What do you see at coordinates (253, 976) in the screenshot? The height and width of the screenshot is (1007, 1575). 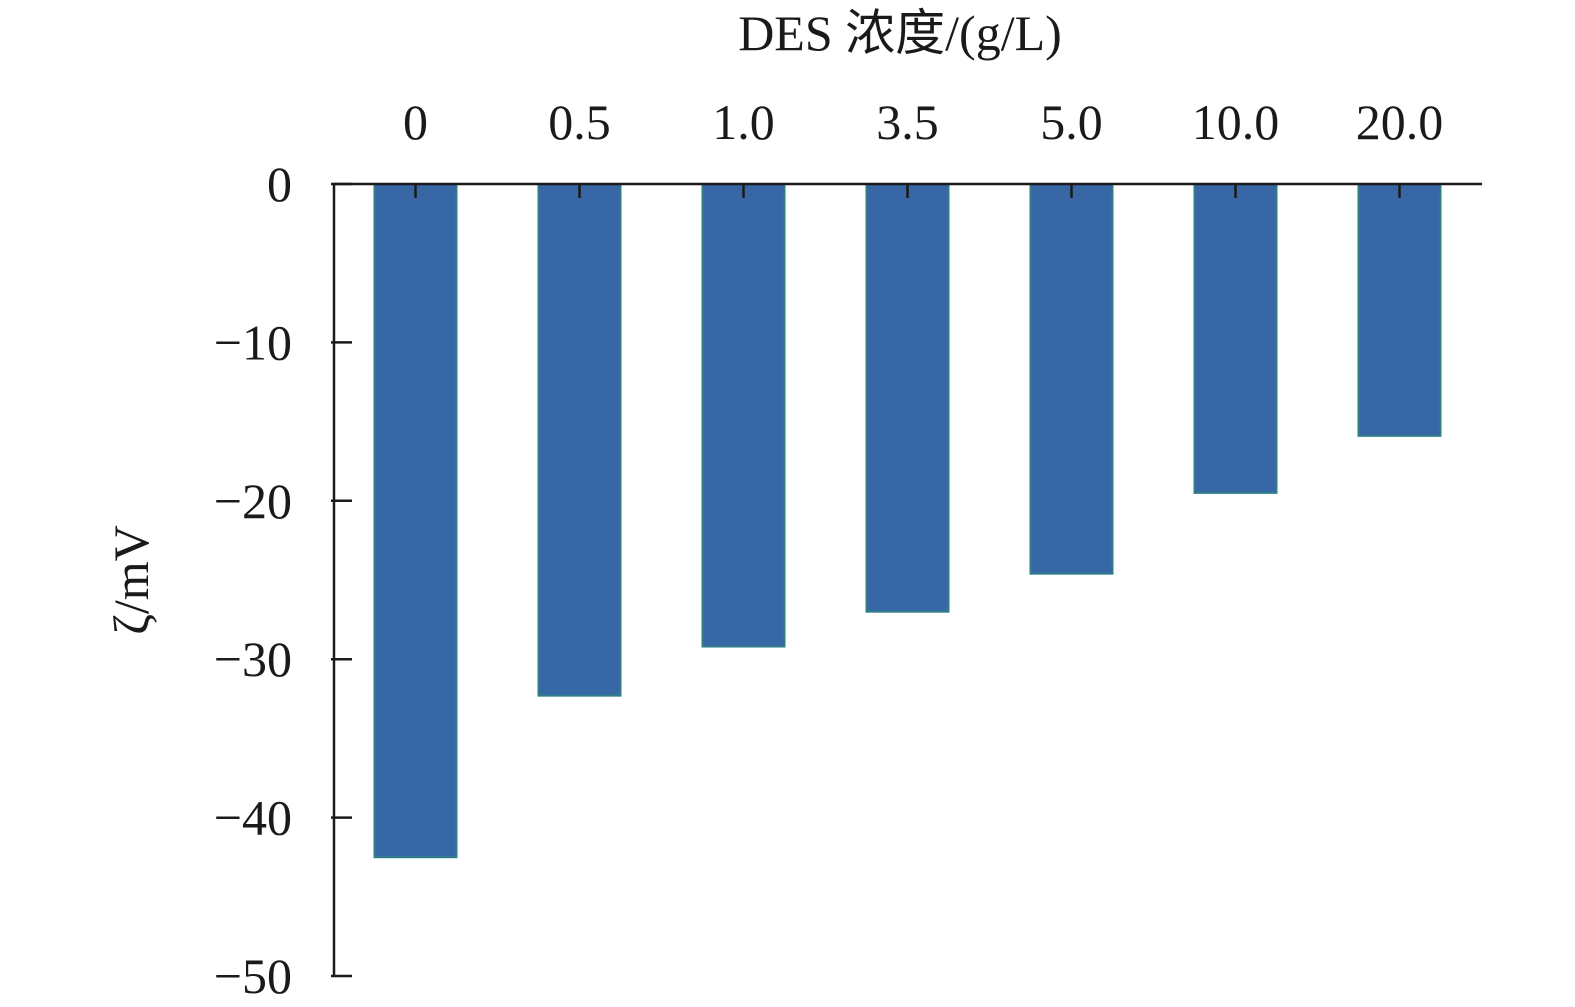 I see `y-tick-label: −50` at bounding box center [253, 976].